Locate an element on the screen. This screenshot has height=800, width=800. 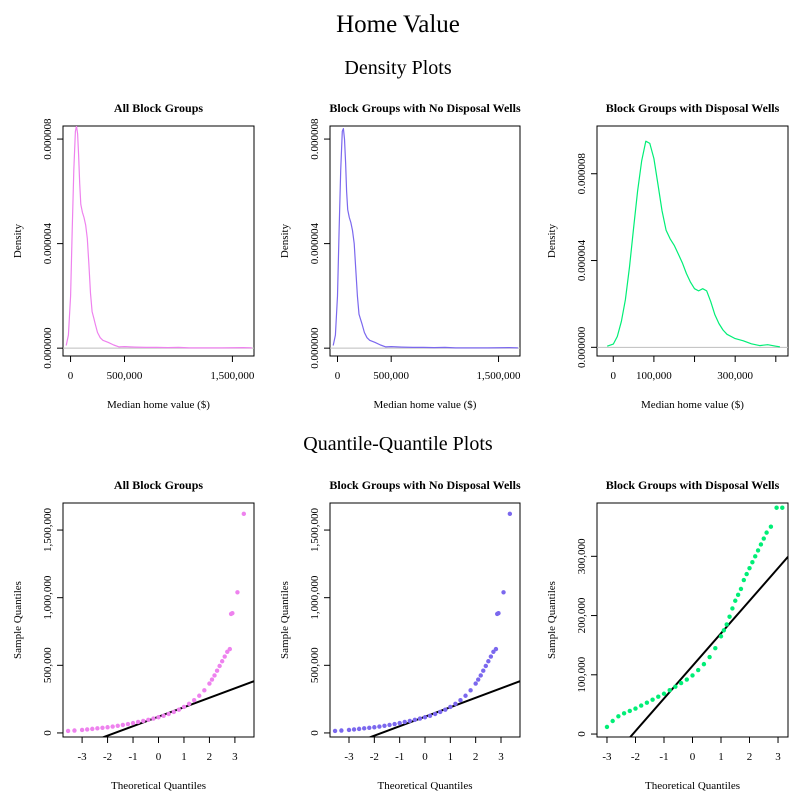
panel-title: Block Groups with Disposal Wells is located at coordinates (693, 108).